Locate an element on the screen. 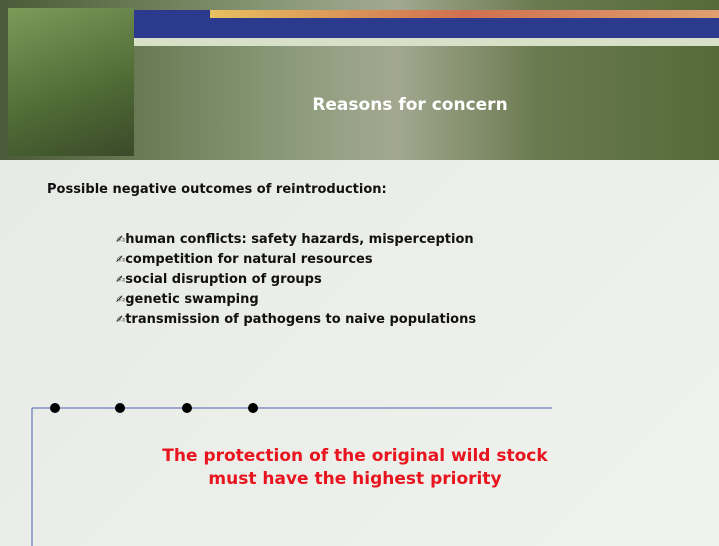 Image resolution: width=719 pixels, height=546 pixels. bullet: social disruption of groups is located at coordinates (296, 280).